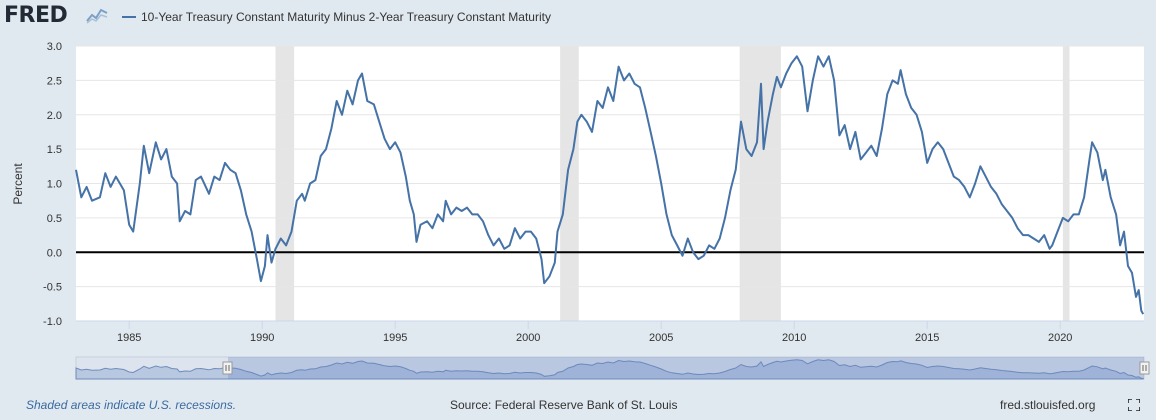 Image resolution: width=1156 pixels, height=420 pixels. What do you see at coordinates (54, 253) in the screenshot?
I see `y-tick-label: 0.0` at bounding box center [54, 253].